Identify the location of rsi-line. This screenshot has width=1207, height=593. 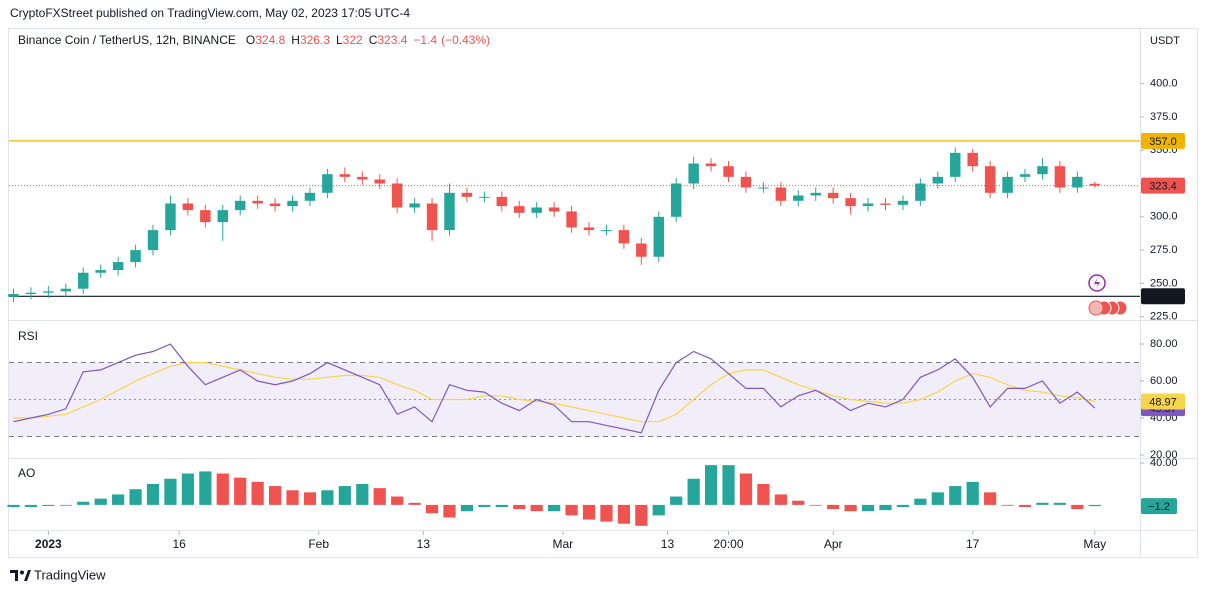
(554, 388).